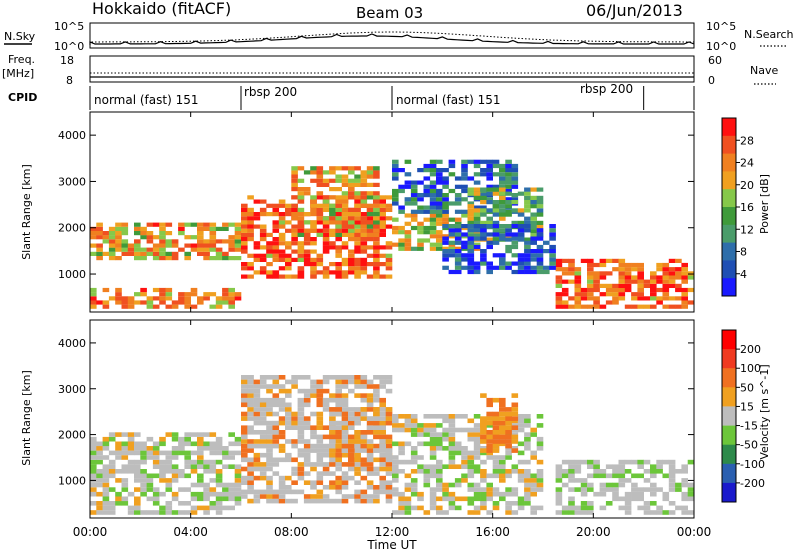 Image resolution: width=800 pixels, height=554 pixels. What do you see at coordinates (72, 274) in the screenshot?
I see `y-tick-label: 1000` at bounding box center [72, 274].